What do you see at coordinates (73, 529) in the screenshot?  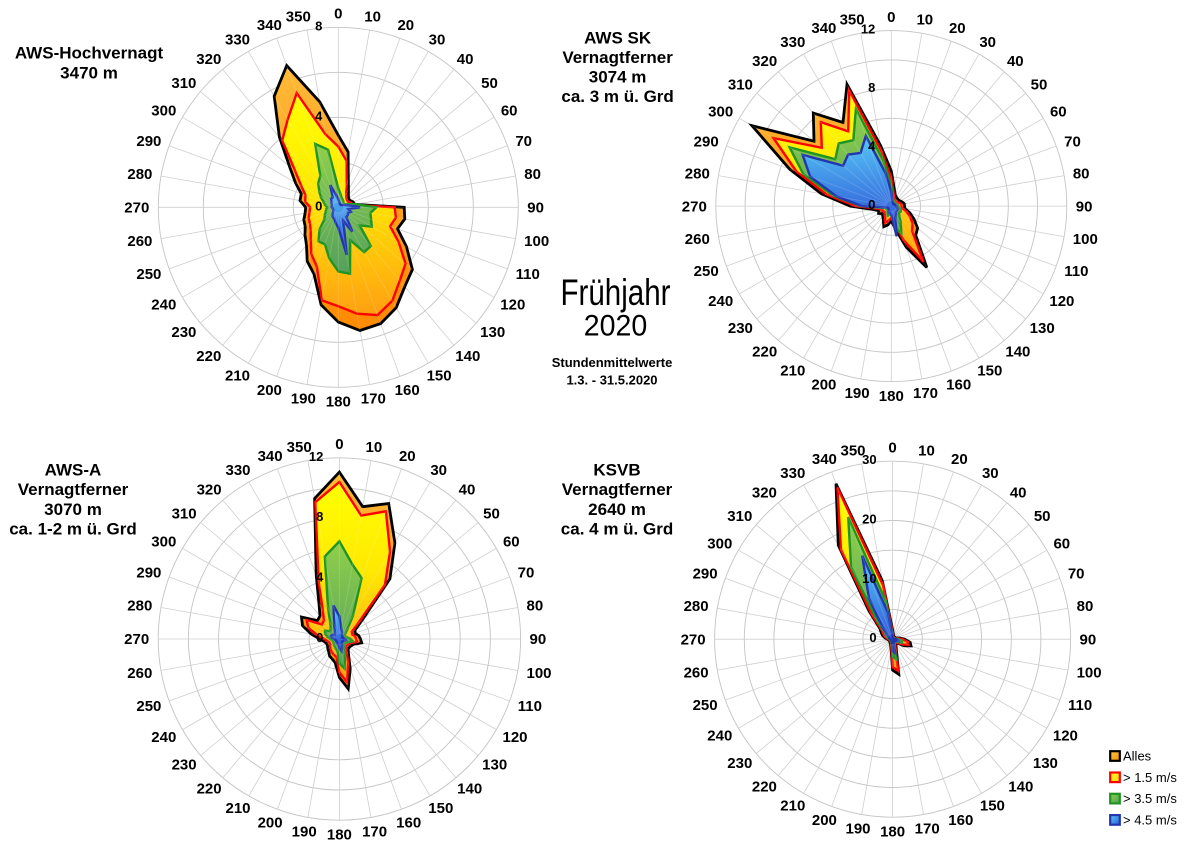 I see `svg-text: ca. 1-2 m ü. Grd` at bounding box center [73, 529].